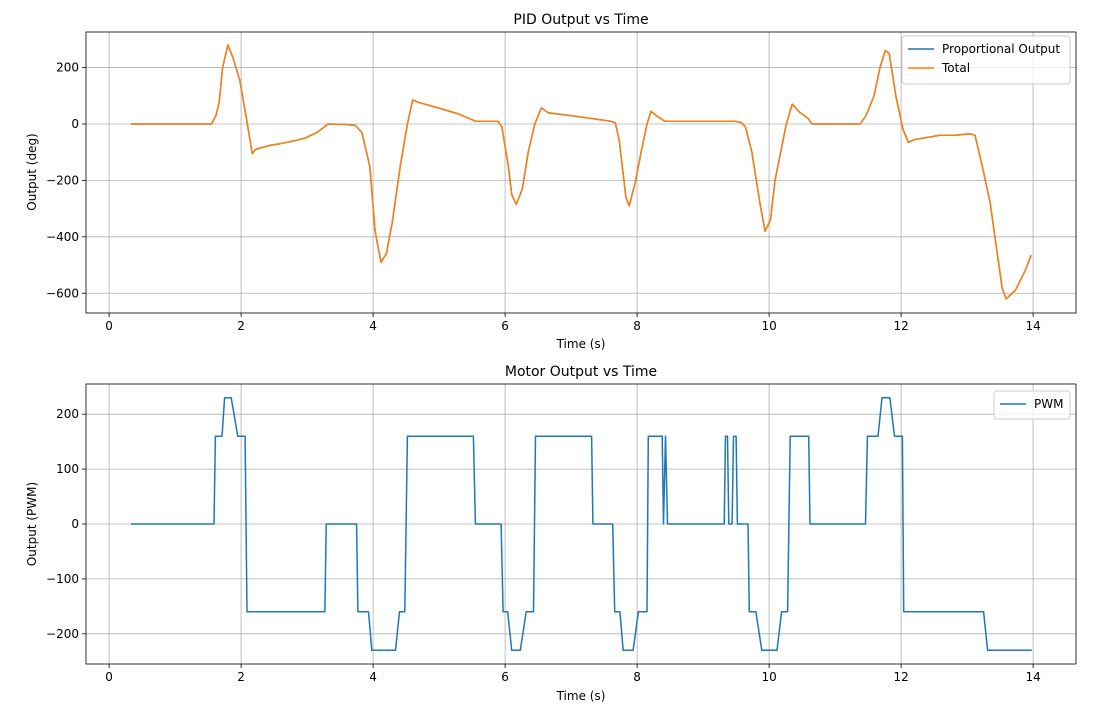  What do you see at coordinates (1001, 49) in the screenshot?
I see `legend-label: Proportional Output` at bounding box center [1001, 49].